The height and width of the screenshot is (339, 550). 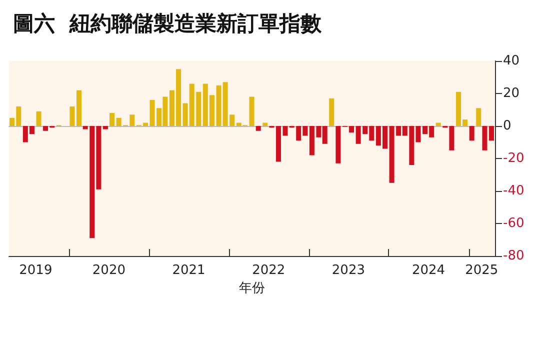 What do you see at coordinates (189, 270) in the screenshot?
I see `x-tick-label: 2021` at bounding box center [189, 270].